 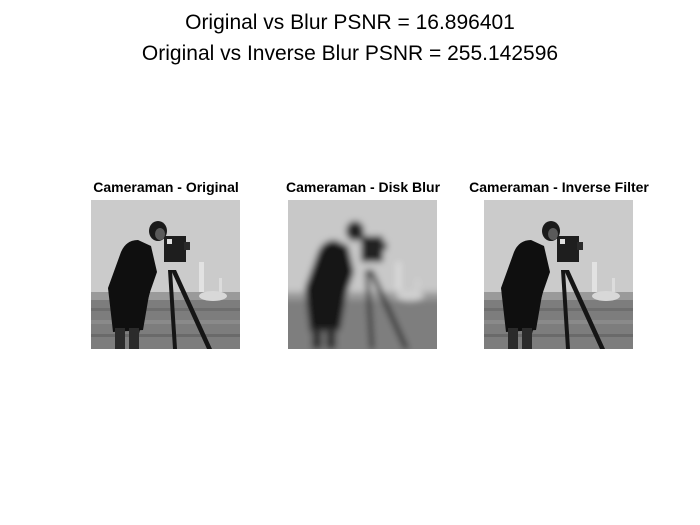 What do you see at coordinates (350, 22) in the screenshot?
I see `figure-title-line-1: Original vs Blur PSNR = 16.896401` at bounding box center [350, 22].